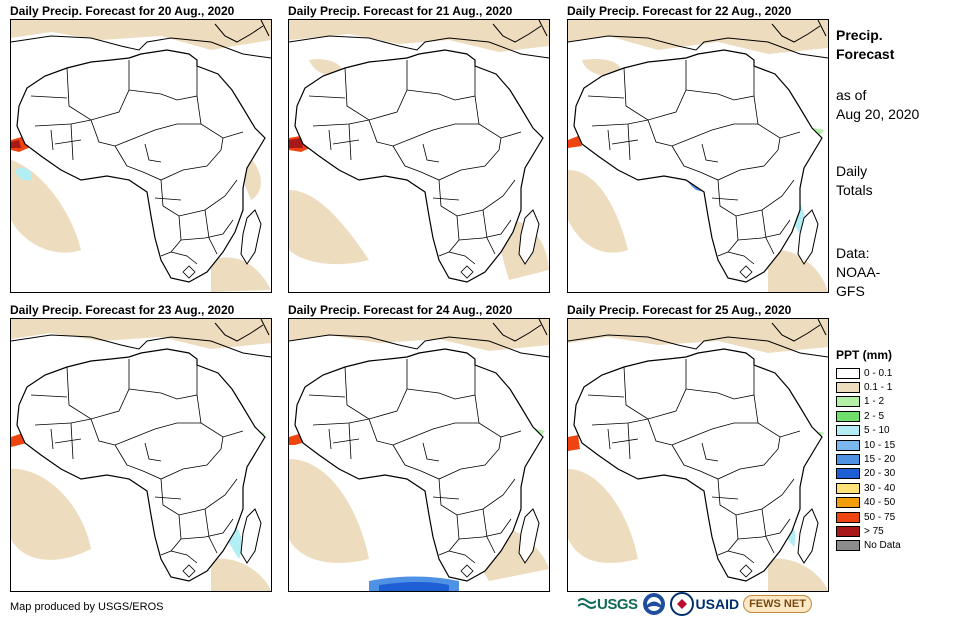 Image resolution: width=967 pixels, height=626 pixels. Describe the element at coordinates (653, 604) in the screenshot. I see `noaa-logo` at that location.